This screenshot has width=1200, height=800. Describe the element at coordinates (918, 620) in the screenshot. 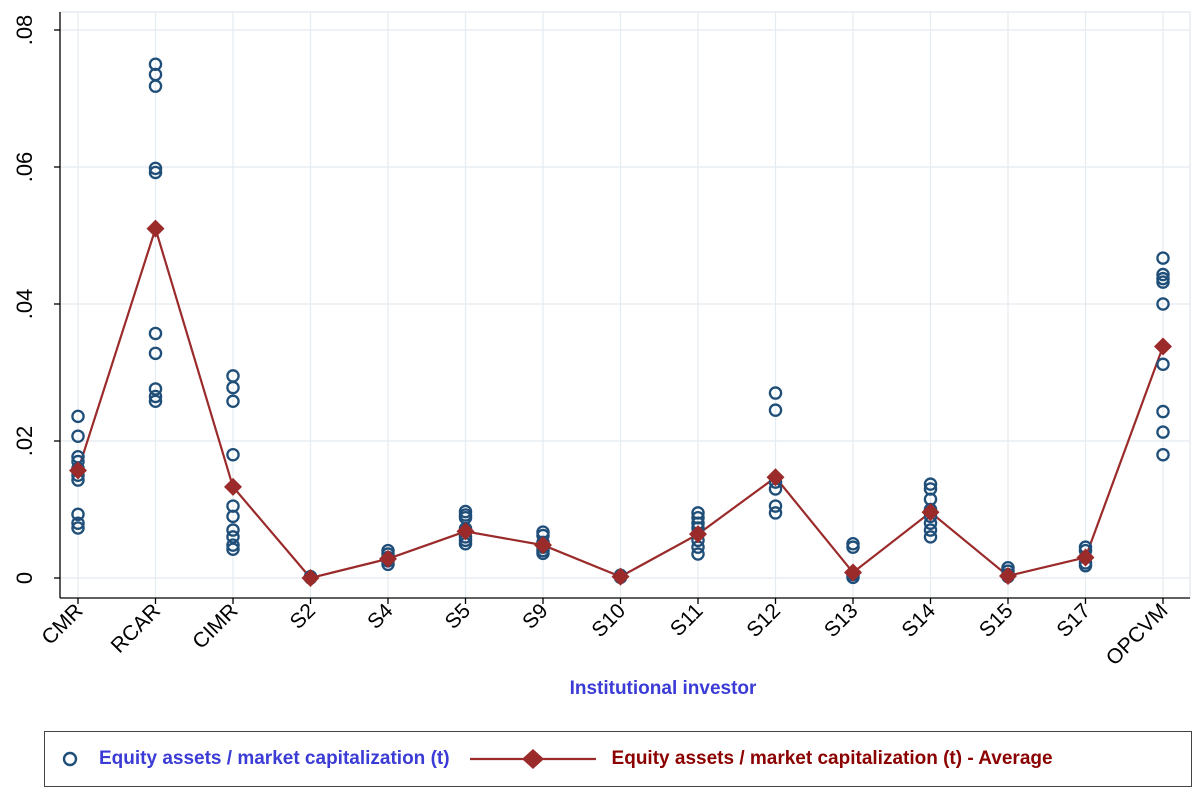

I see `x-tick-label: S14` at that location.